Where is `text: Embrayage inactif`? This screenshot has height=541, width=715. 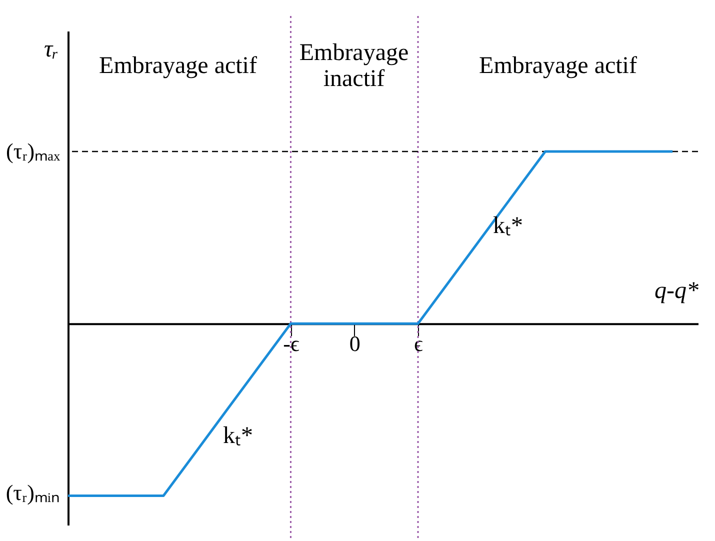
text: Embrayage inactif is located at coordinates (354, 66).